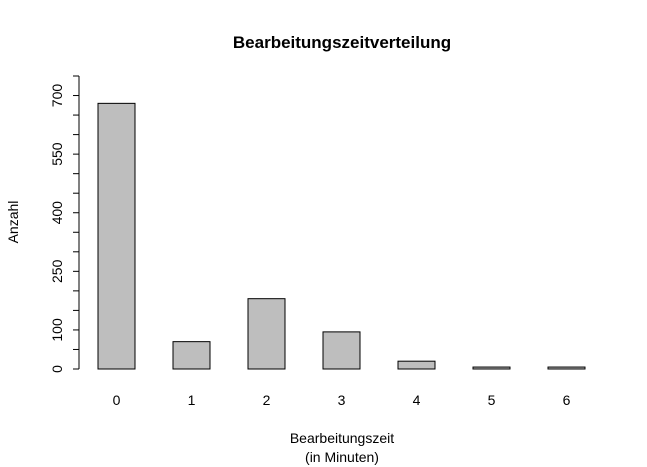  I want to click on y-tick-label: 0, so click(57, 369).